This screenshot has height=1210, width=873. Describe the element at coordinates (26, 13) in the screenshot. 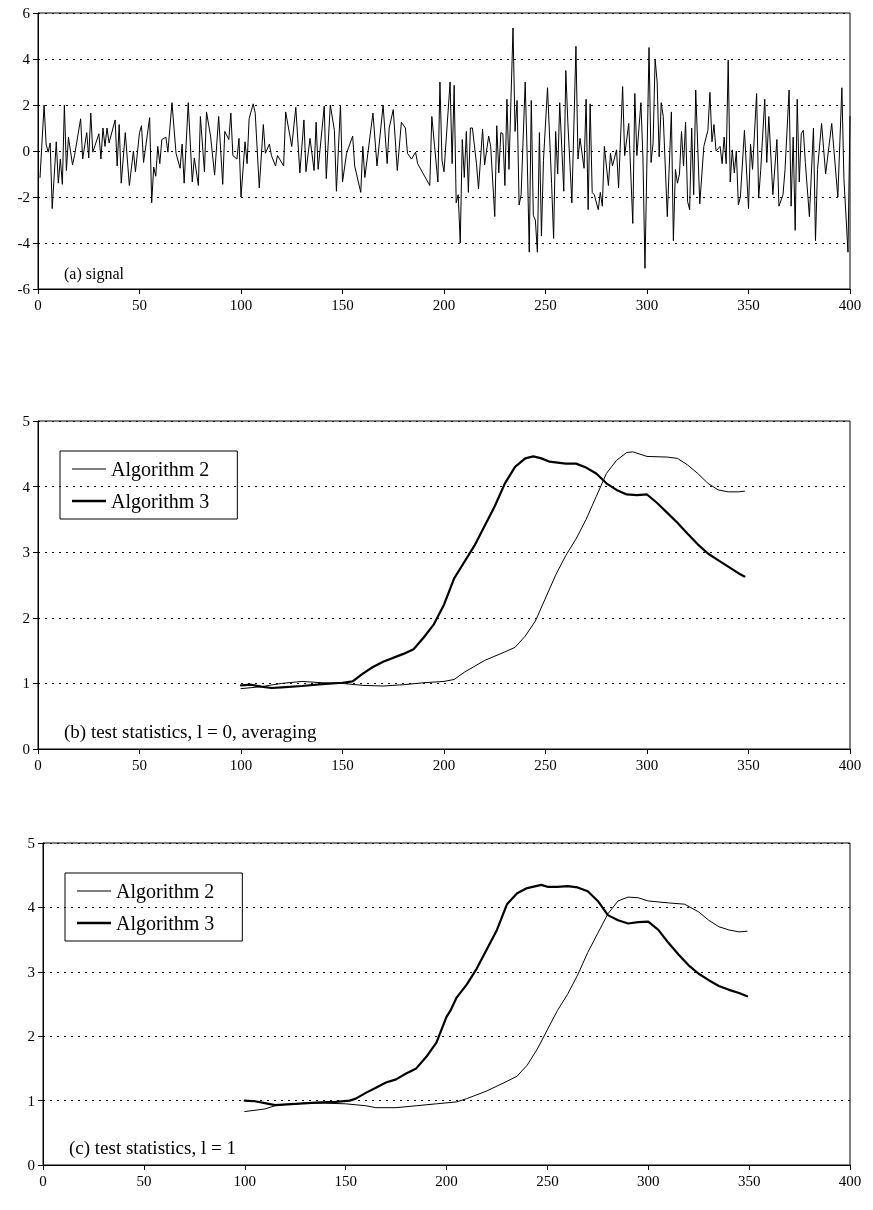

I see `y-tick-label: 6` at that location.